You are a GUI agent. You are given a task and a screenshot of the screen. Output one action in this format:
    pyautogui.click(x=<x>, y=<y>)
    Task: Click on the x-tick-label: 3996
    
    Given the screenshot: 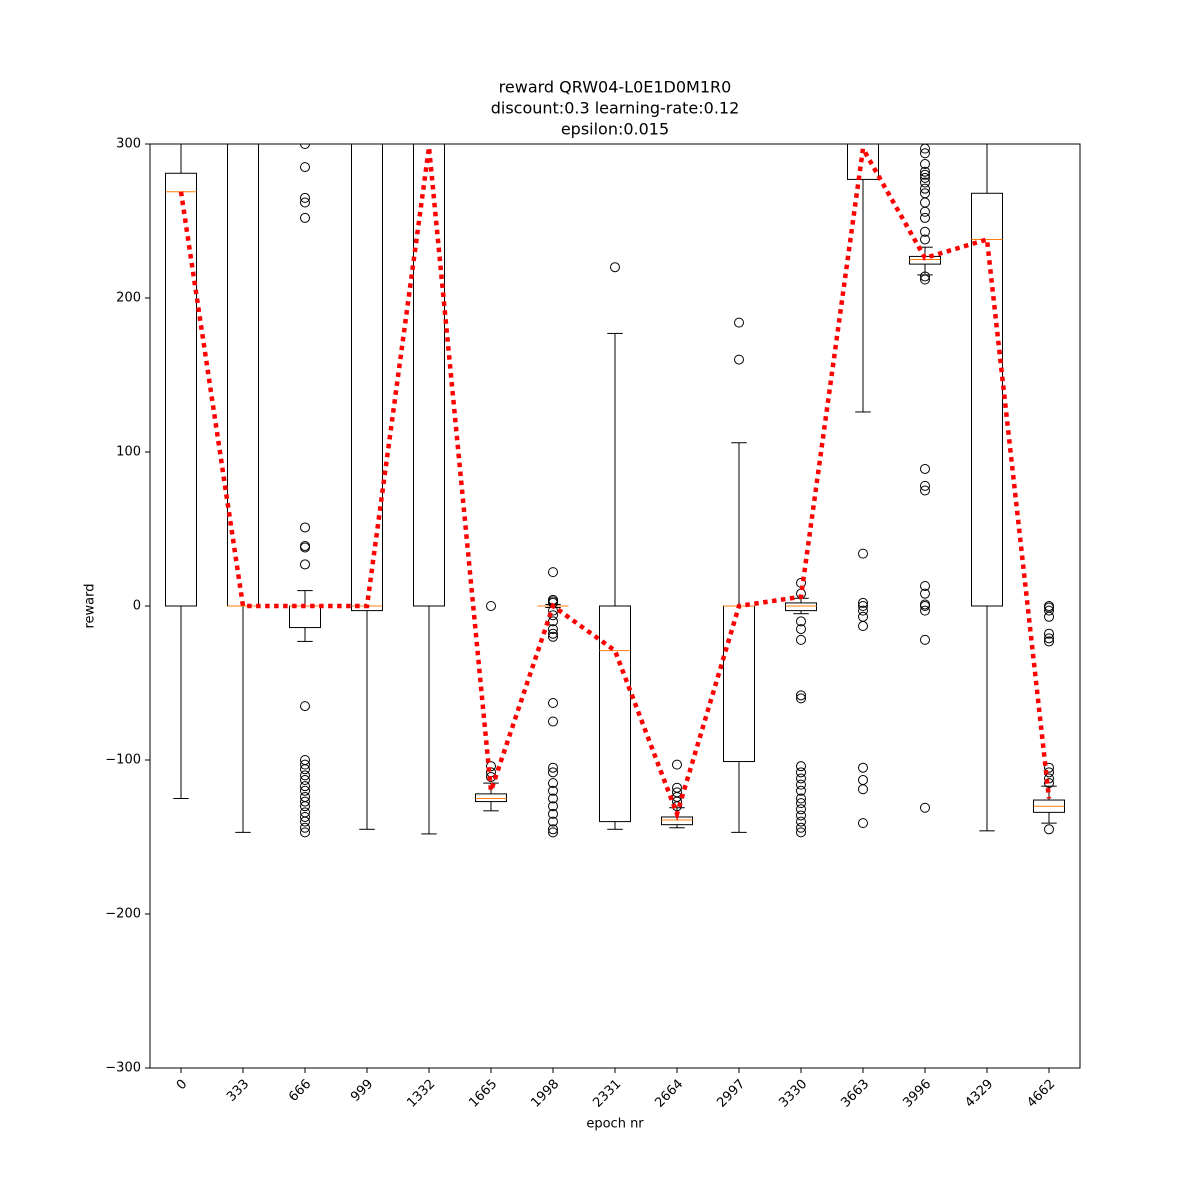 What is the action you would take?
    pyautogui.click(x=917, y=1094)
    